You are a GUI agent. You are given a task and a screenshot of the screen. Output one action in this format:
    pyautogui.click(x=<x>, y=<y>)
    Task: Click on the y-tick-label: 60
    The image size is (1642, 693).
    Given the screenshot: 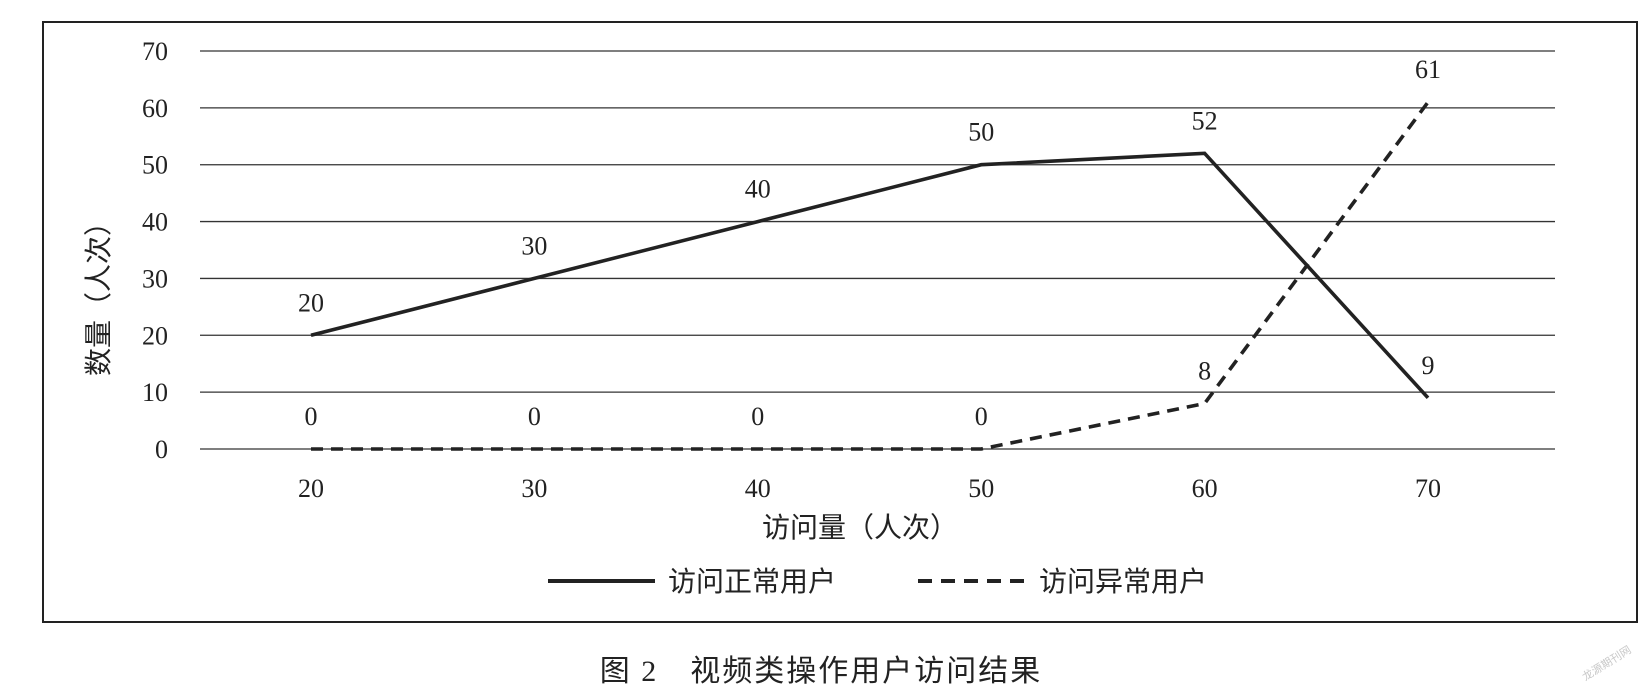 What is the action you would take?
    pyautogui.click(x=155, y=108)
    